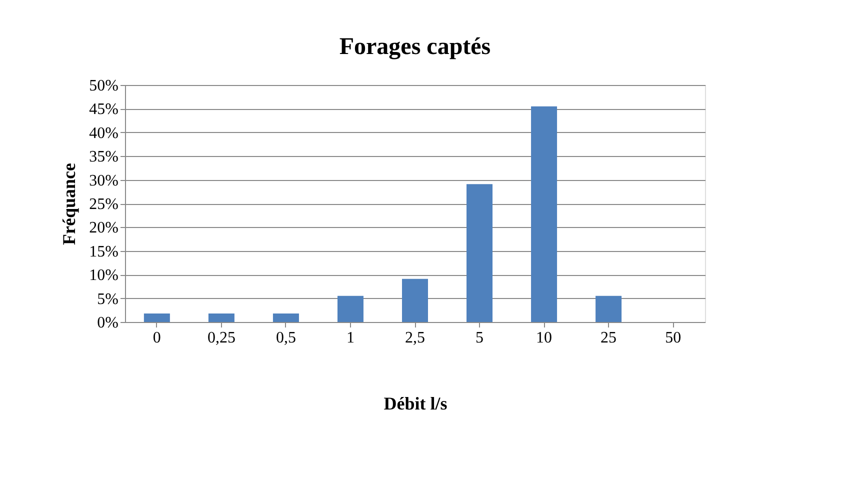 The image size is (841, 486). I want to click on x-tick-label: 50, so click(673, 338).